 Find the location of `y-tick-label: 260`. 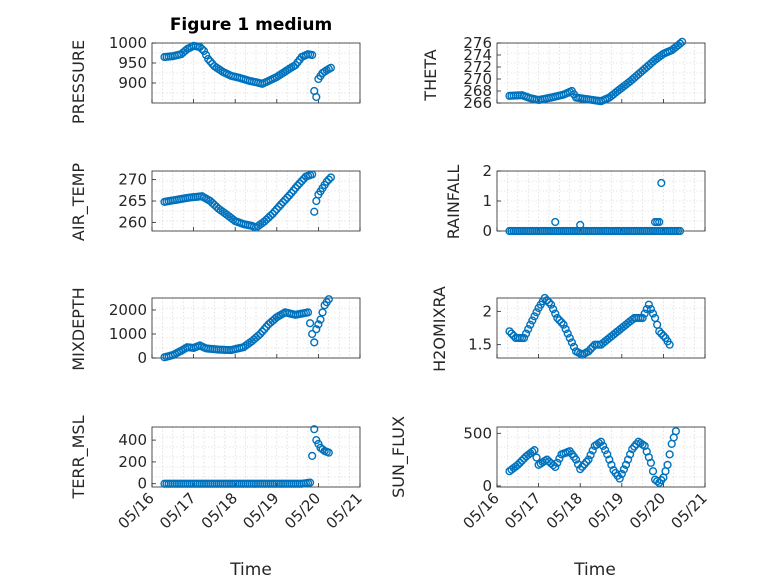

y-tick-label: 260 is located at coordinates (132, 222).